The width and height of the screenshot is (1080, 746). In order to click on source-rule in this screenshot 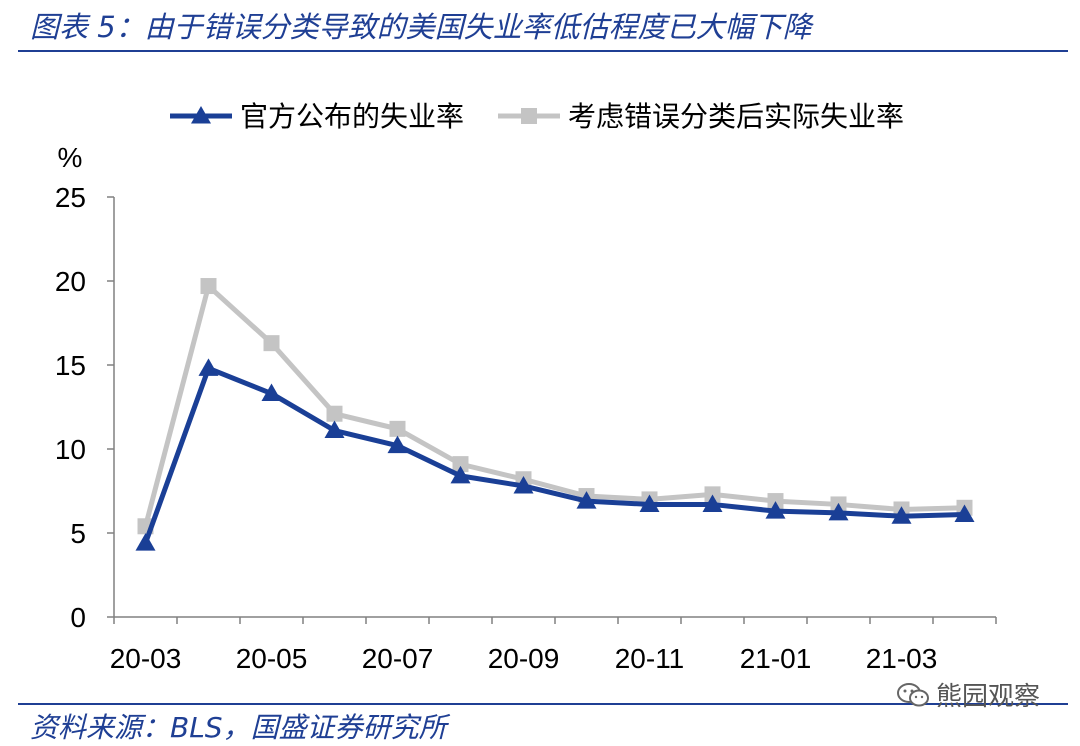, I will do `click(543, 704)`.